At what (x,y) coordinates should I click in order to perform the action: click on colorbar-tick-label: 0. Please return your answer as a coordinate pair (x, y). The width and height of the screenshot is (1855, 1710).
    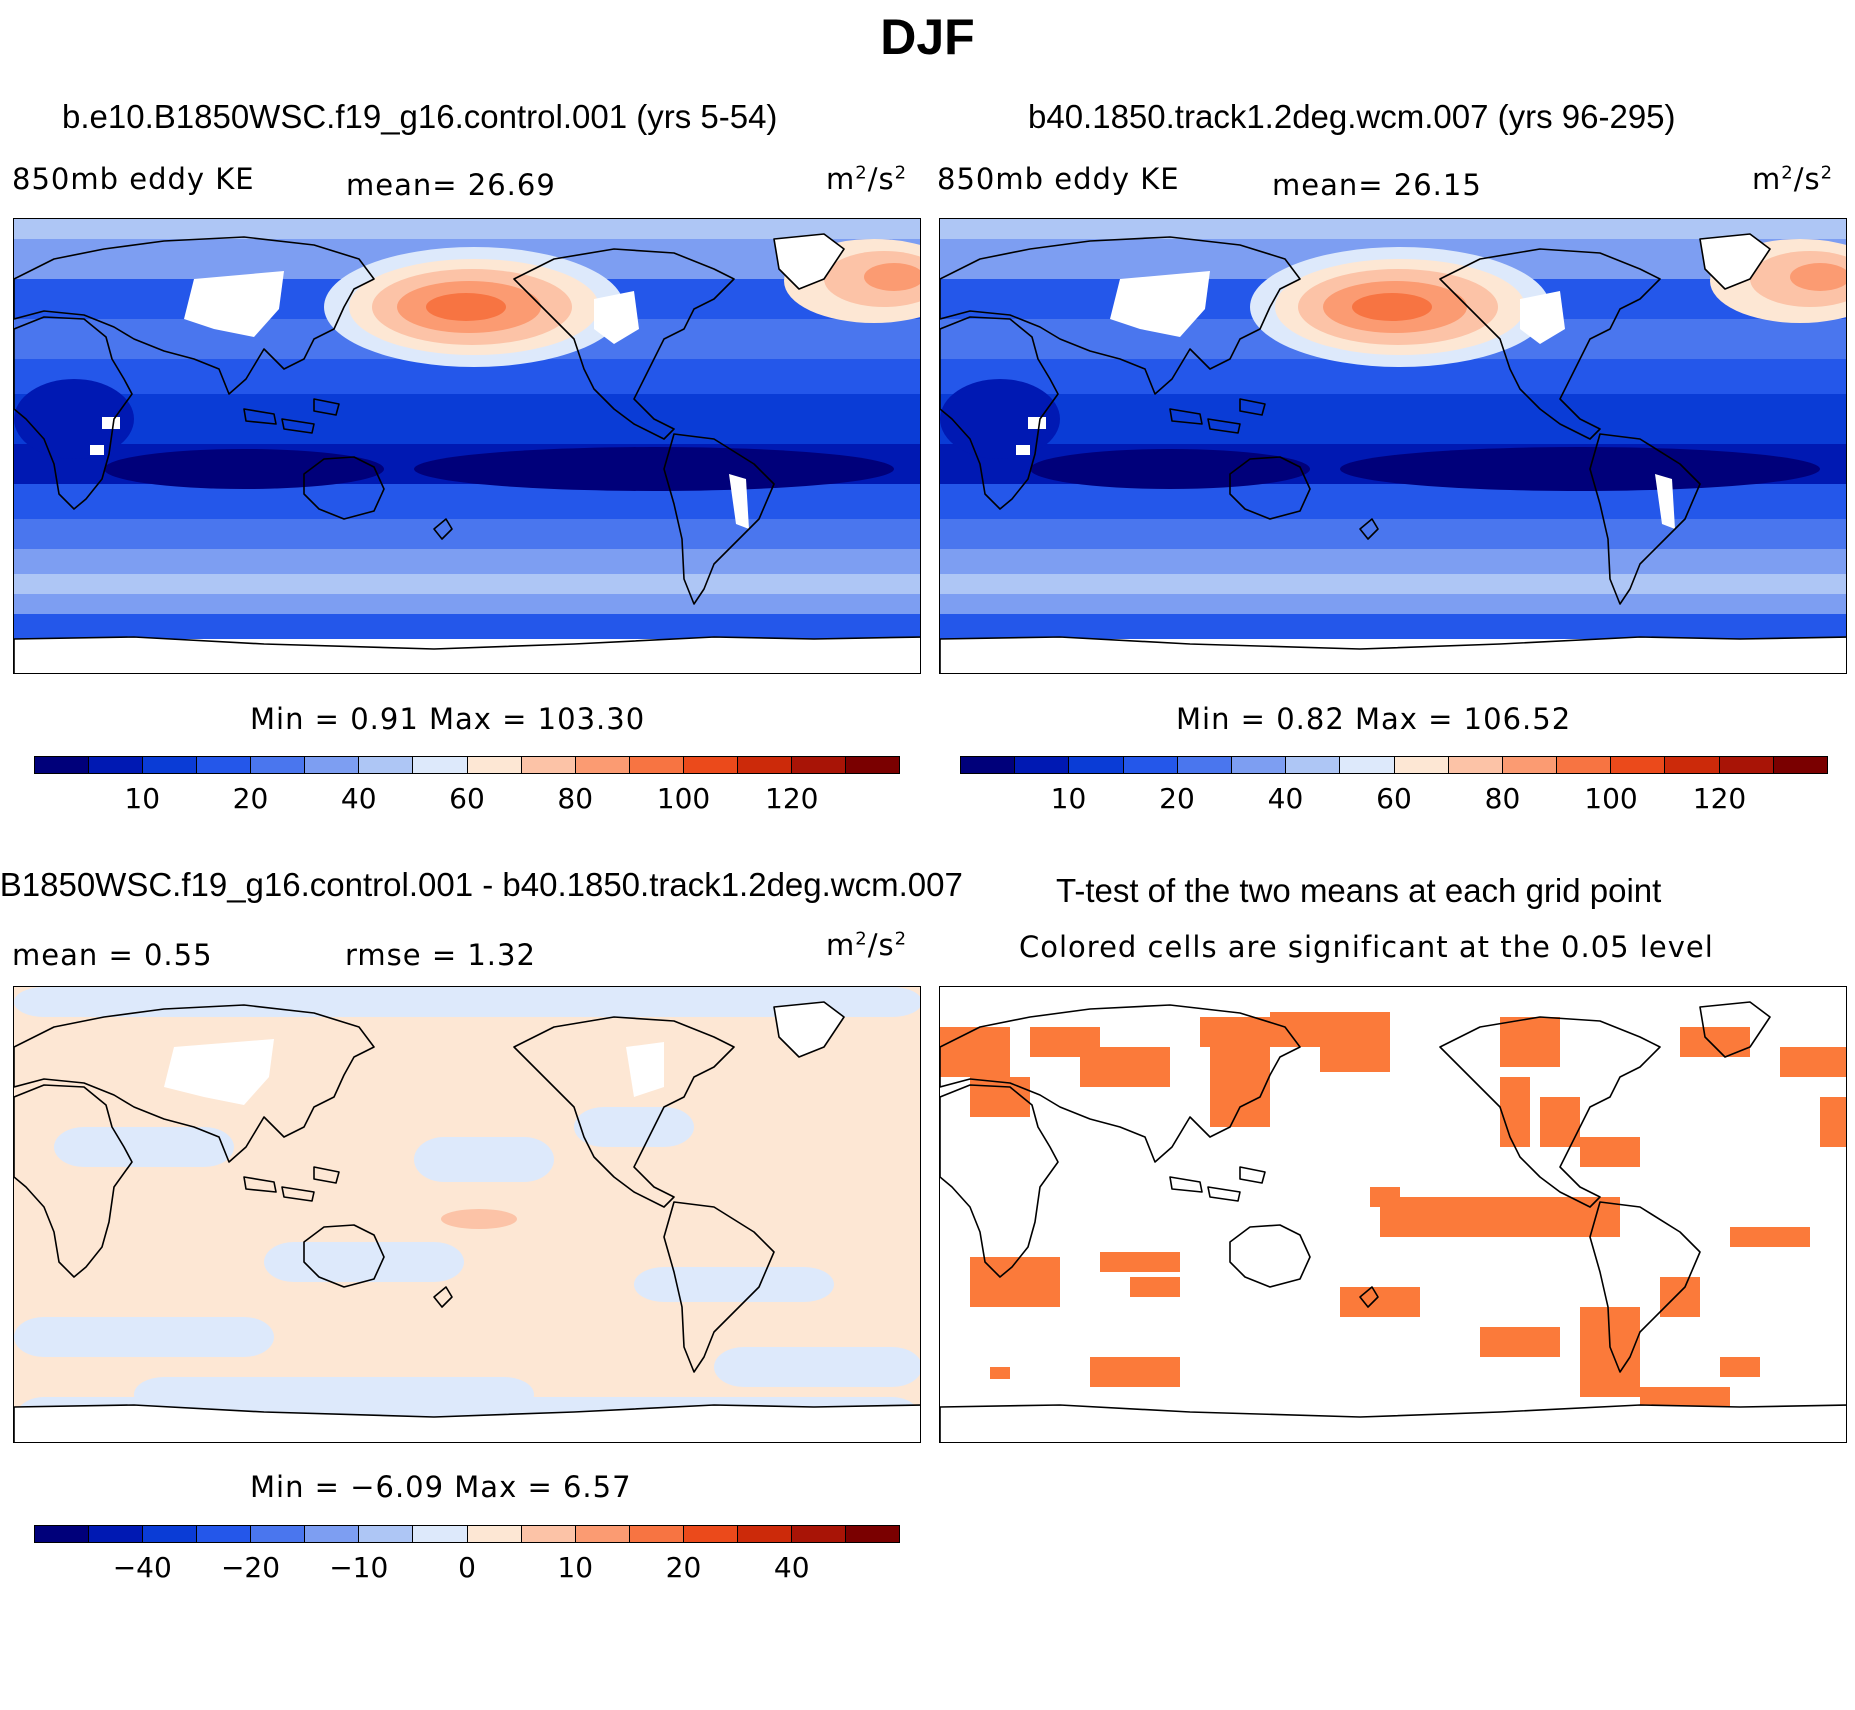
    Looking at the image, I should click on (467, 1567).